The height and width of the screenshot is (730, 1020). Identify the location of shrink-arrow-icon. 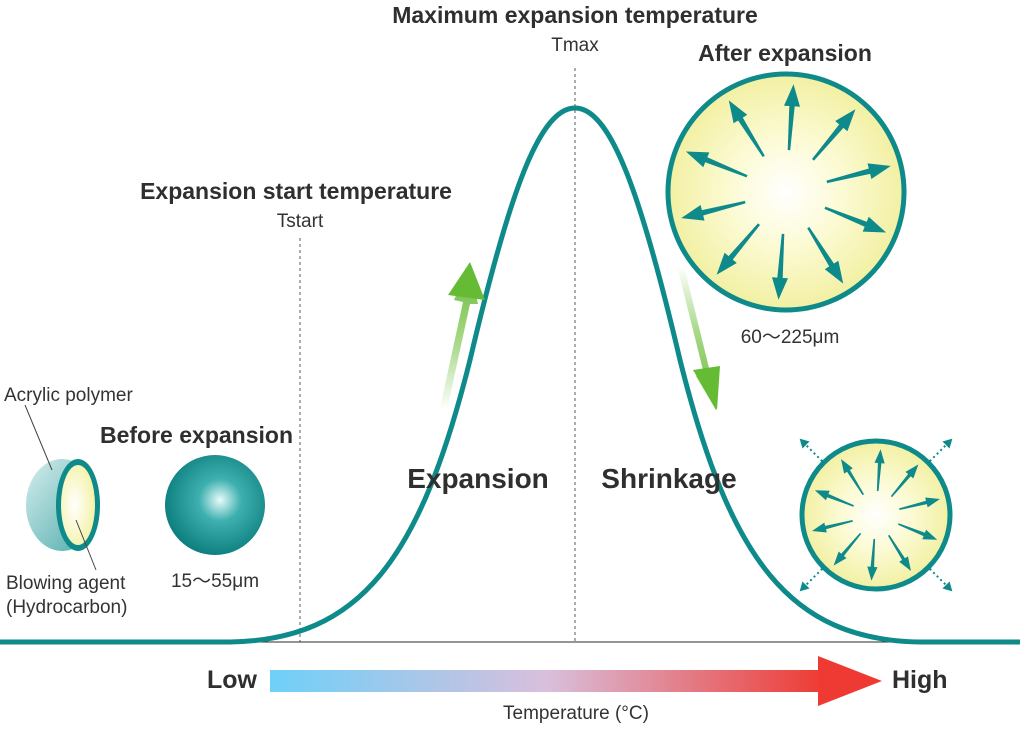
(695, 338).